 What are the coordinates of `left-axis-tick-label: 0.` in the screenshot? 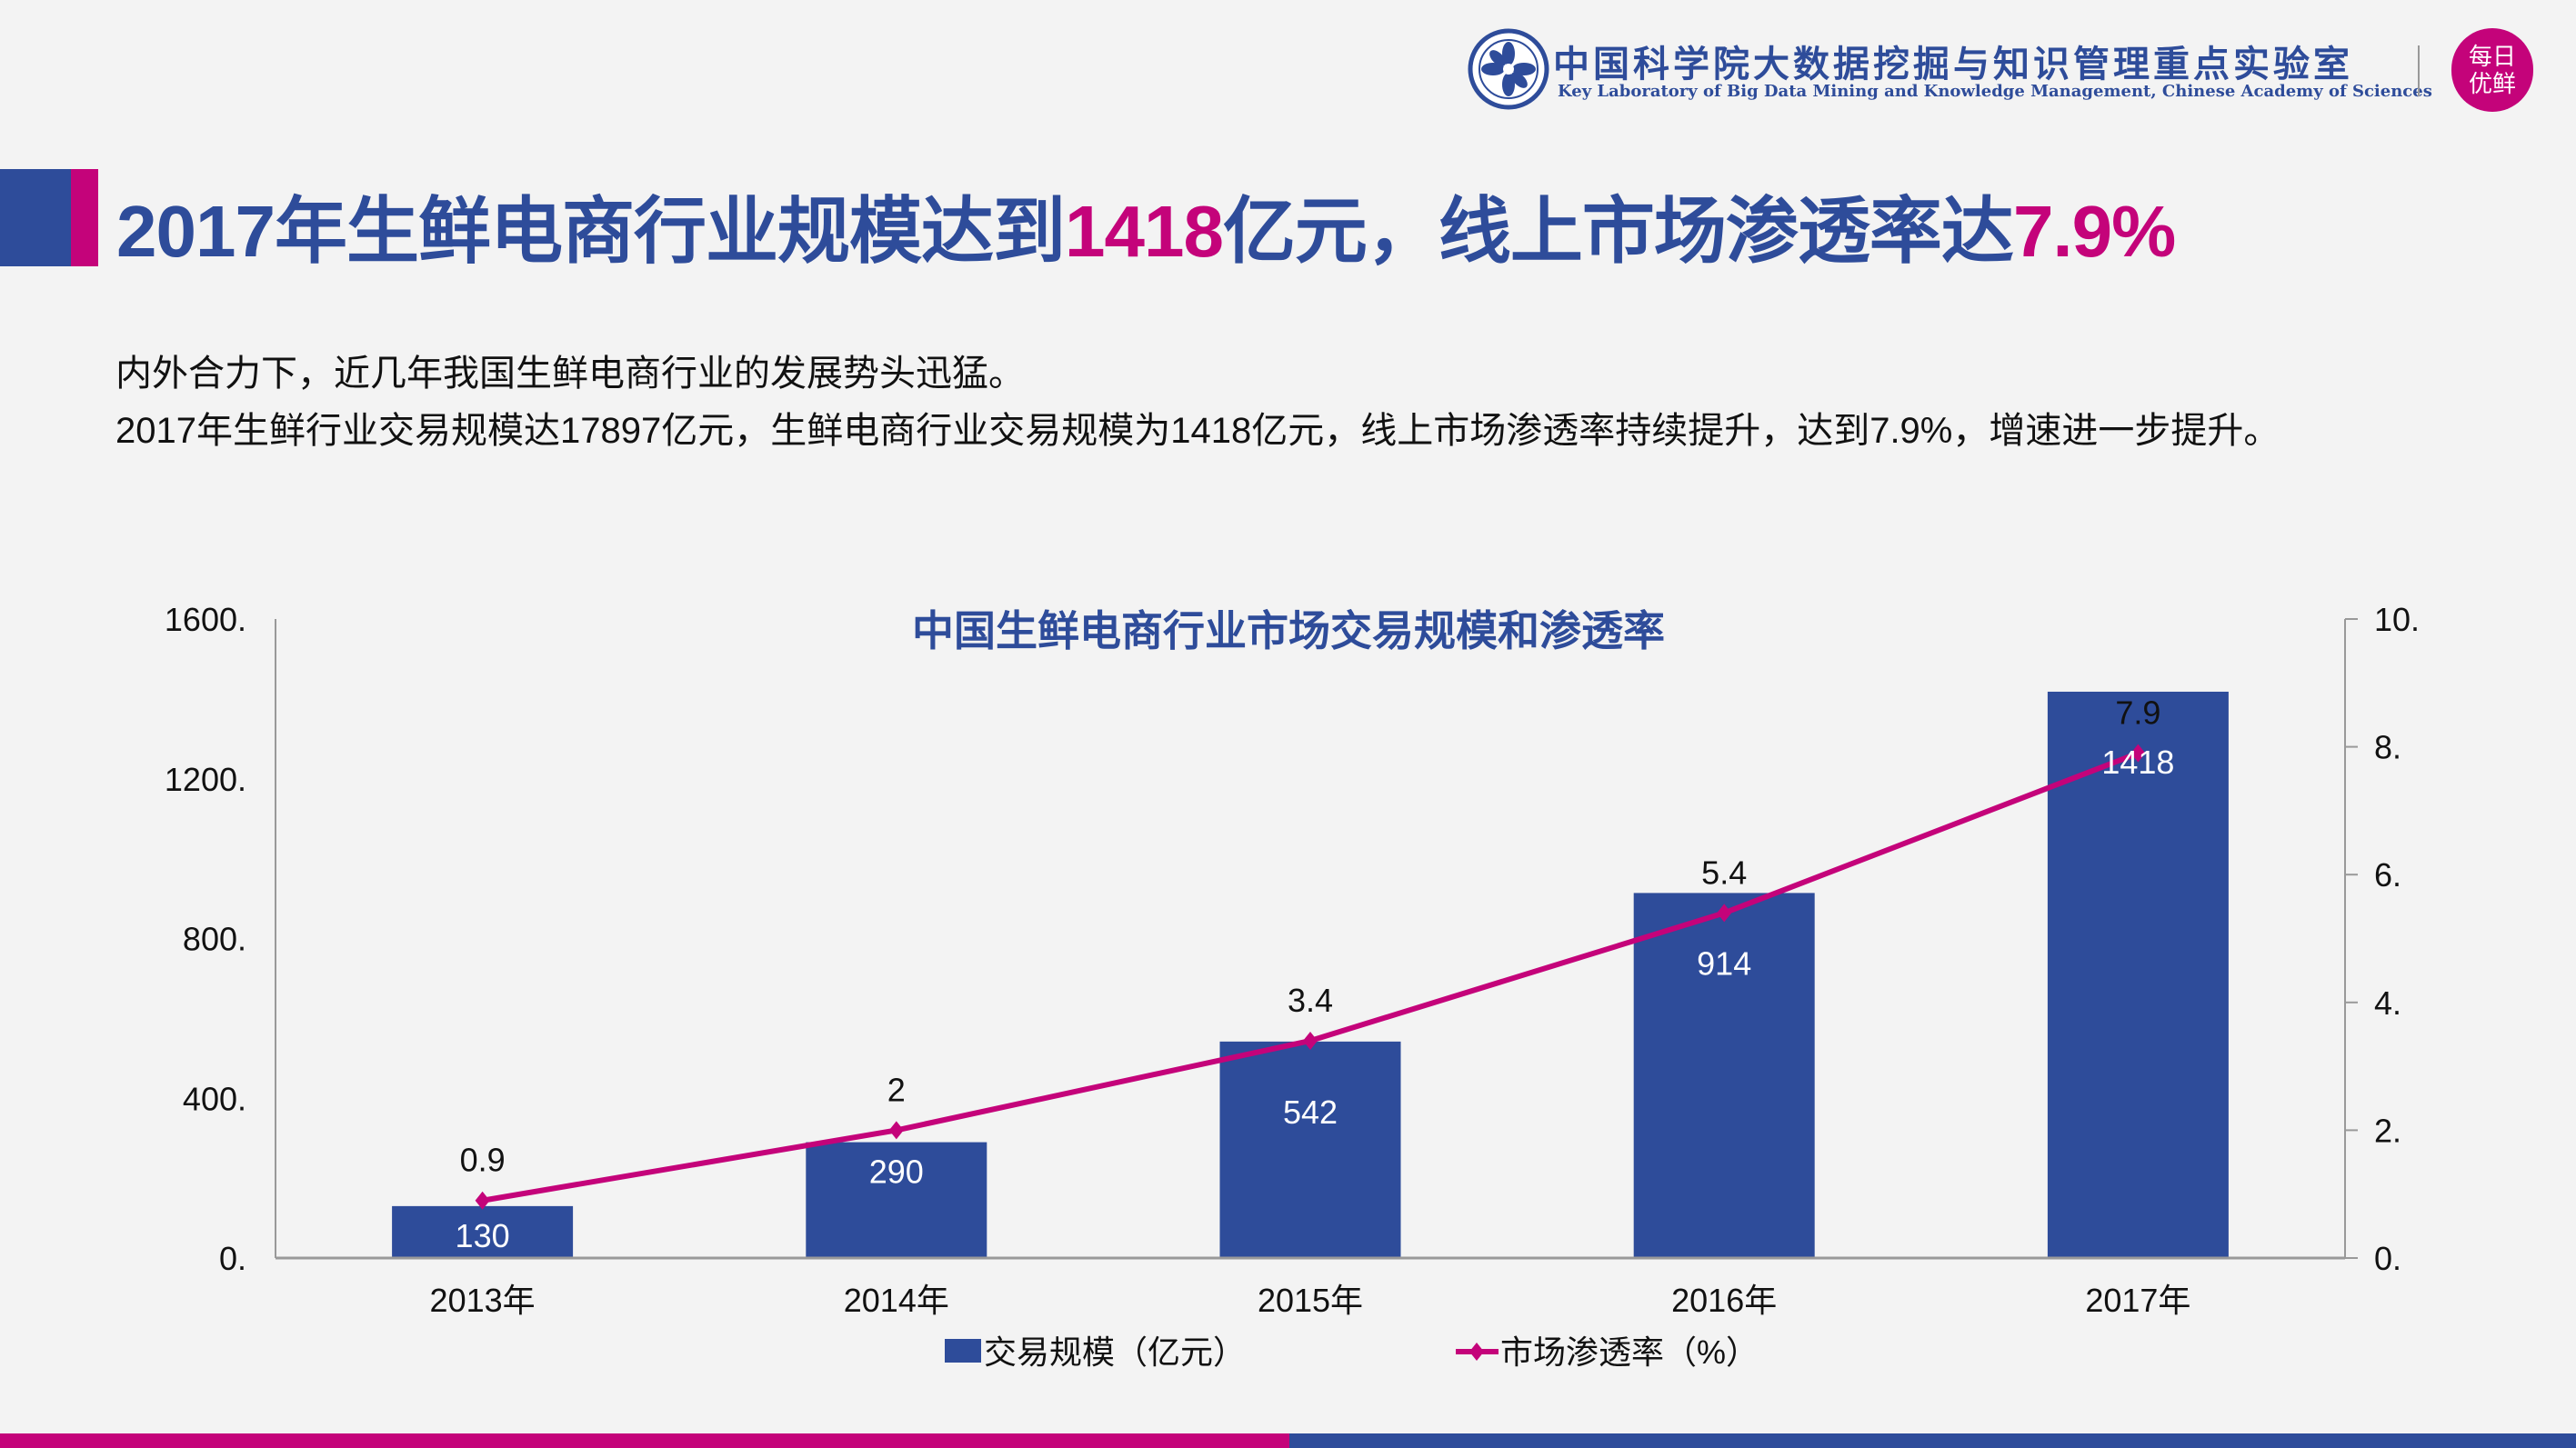 It's located at (233, 1258).